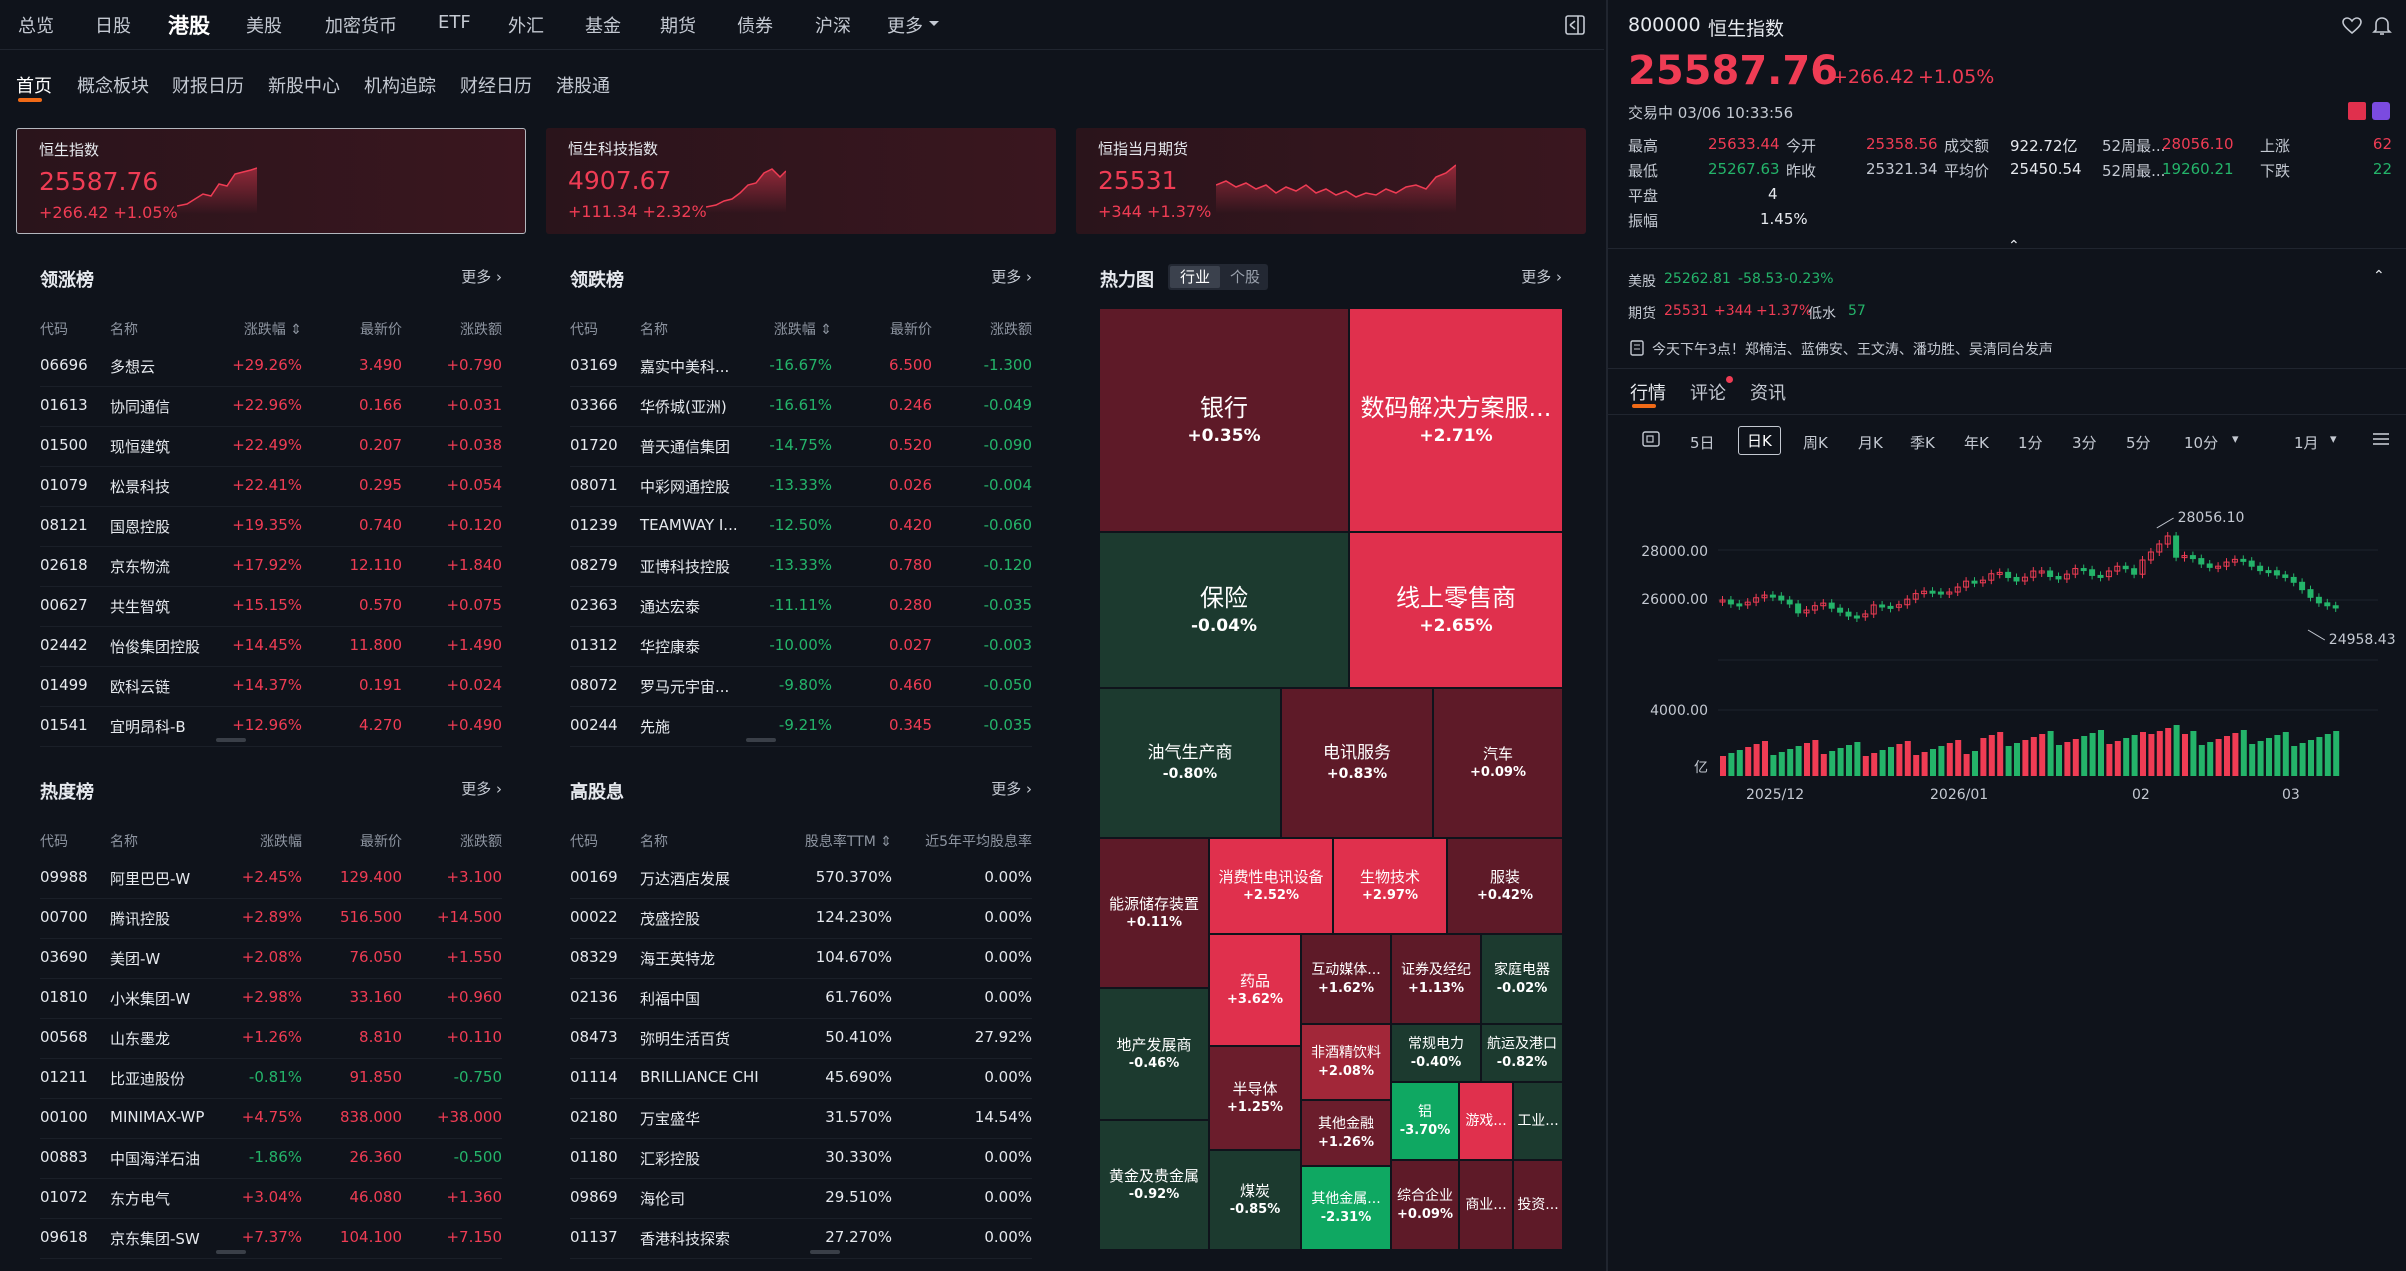 This screenshot has height=1271, width=2406. What do you see at coordinates (801, 407) in the screenshot?
I see `table-row: 03366 华侨城(亚洲) -16.61% 0.246 -0.049` at bounding box center [801, 407].